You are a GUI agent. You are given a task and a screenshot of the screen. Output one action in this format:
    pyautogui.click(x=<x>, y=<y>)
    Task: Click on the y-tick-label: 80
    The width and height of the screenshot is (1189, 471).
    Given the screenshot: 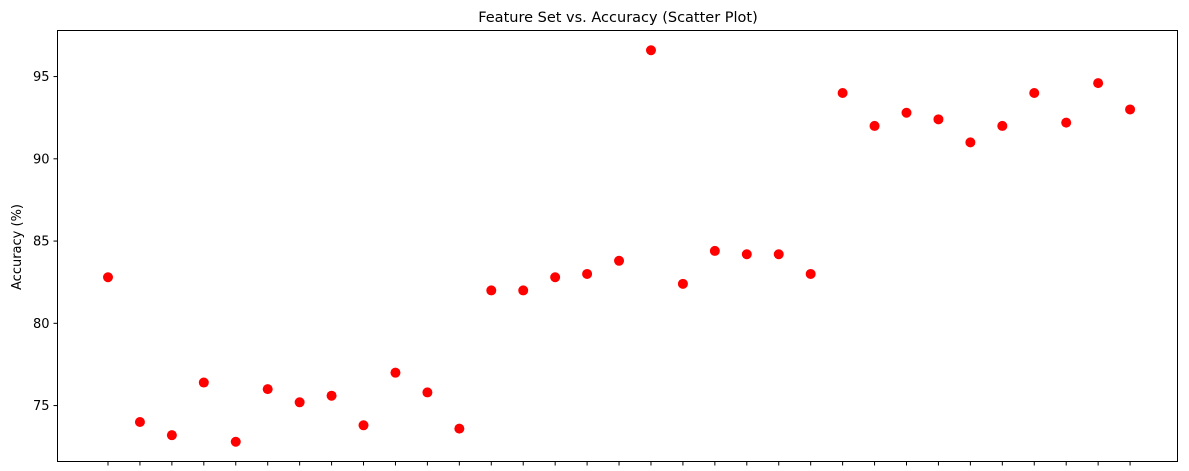 What is the action you would take?
    pyautogui.click(x=41, y=324)
    